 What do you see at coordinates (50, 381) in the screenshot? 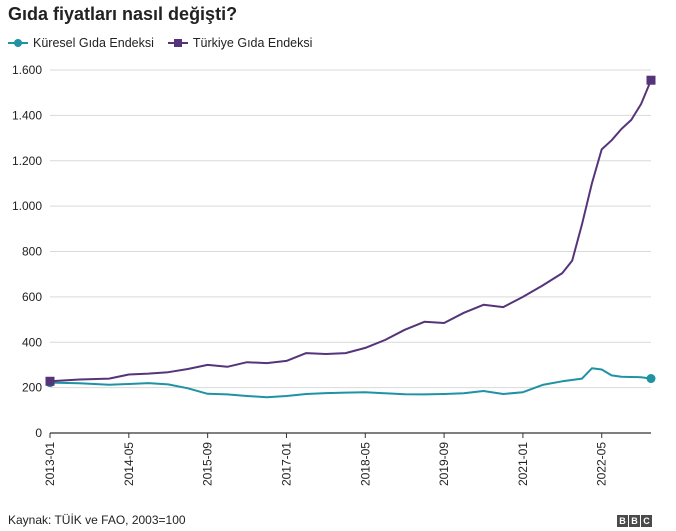
I see `turkey-start-marker` at bounding box center [50, 381].